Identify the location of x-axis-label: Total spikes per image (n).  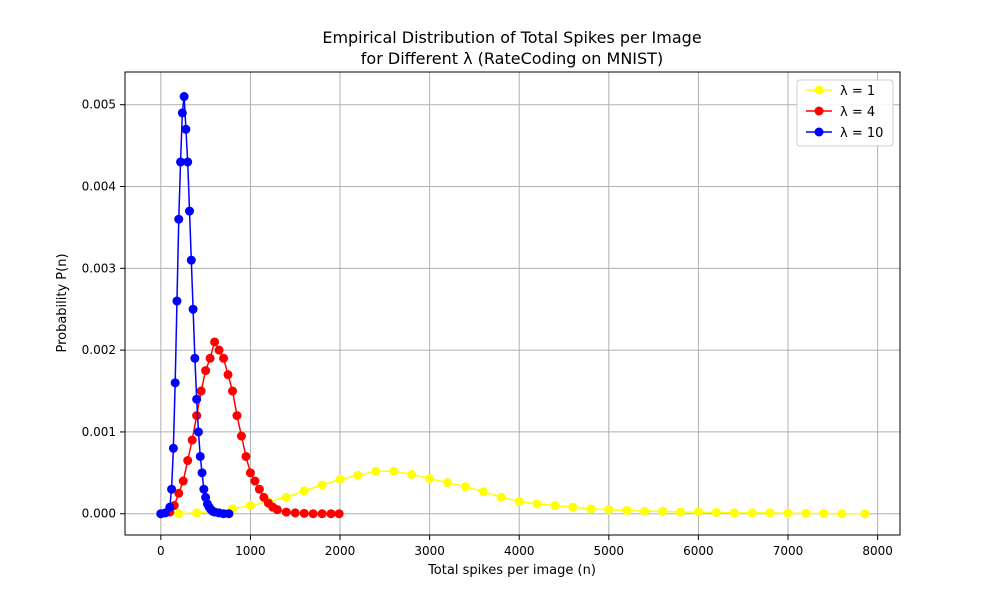
(511, 570).